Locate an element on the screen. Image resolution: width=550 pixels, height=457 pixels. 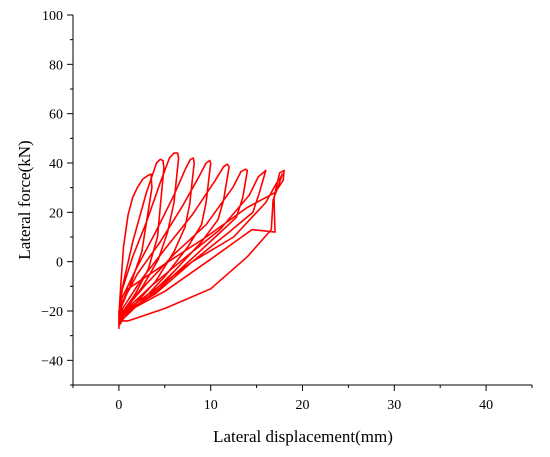
y-axis-title: Lateral force(kN) is located at coordinates (24, 199).